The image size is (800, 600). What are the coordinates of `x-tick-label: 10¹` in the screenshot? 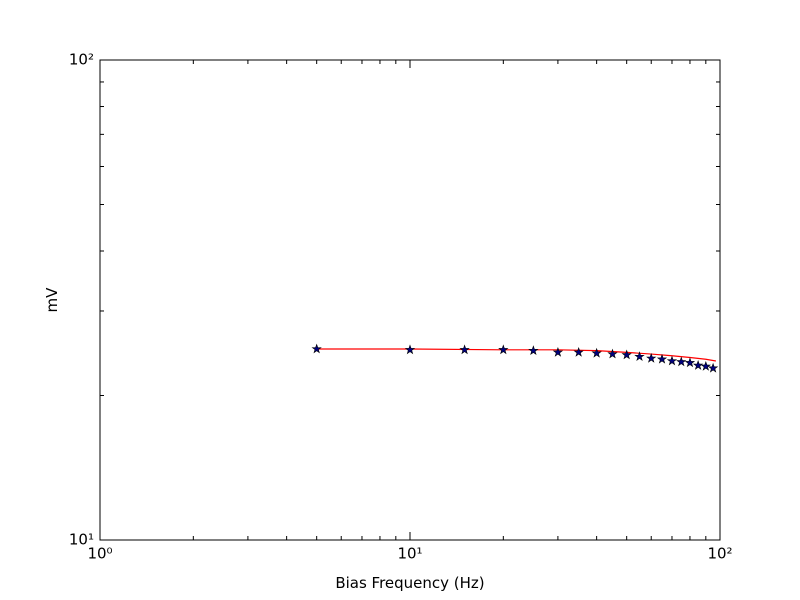 It's located at (409, 554).